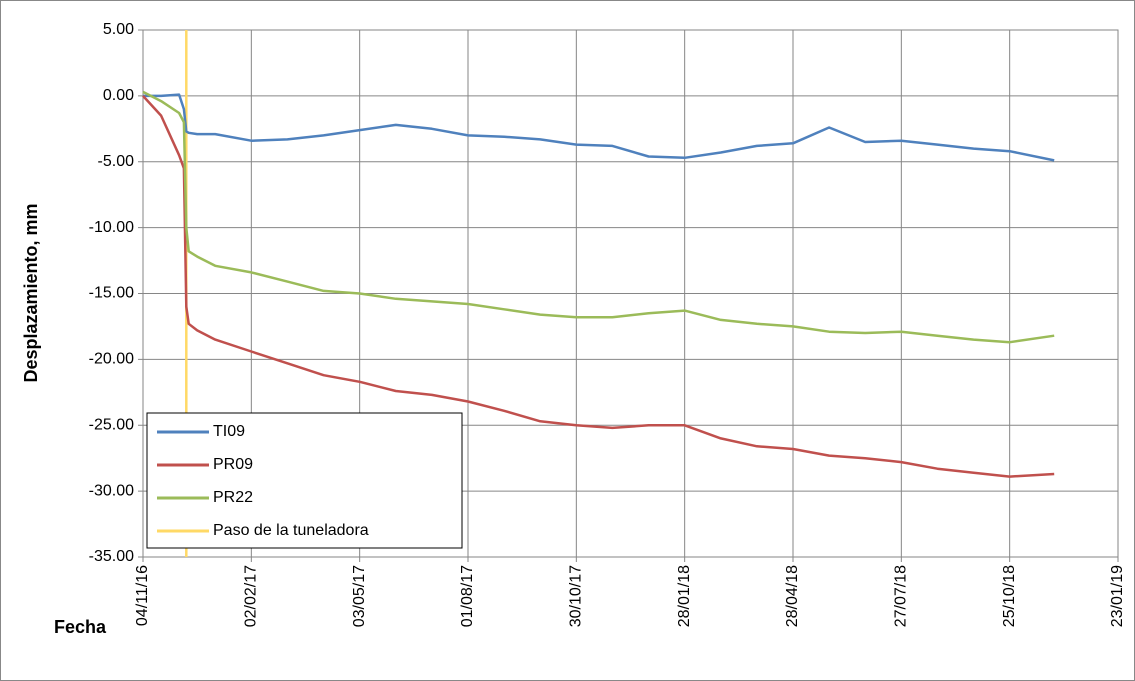 The image size is (1135, 681). What do you see at coordinates (111, 424) in the screenshot?
I see `y-tick-label: -25.00` at bounding box center [111, 424].